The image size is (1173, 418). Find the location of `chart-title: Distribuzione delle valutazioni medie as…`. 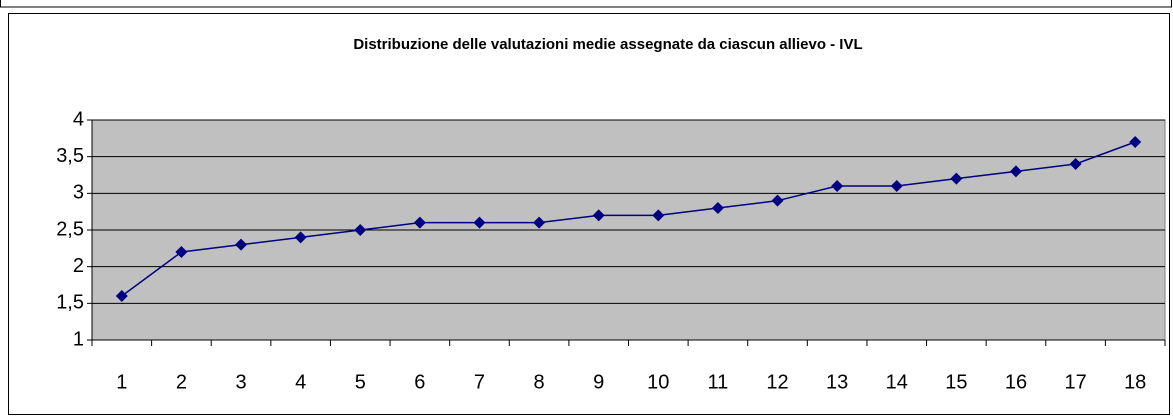

chart-title: Distribuzione delle valutazioni medie as… is located at coordinates (607, 44).